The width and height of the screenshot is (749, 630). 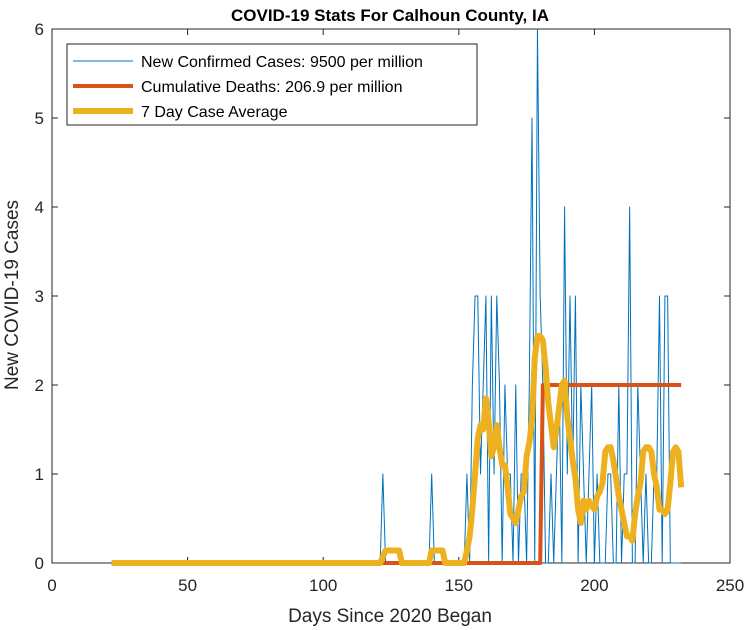 What do you see at coordinates (39, 296) in the screenshot?
I see `y-tick-label: 3` at bounding box center [39, 296].